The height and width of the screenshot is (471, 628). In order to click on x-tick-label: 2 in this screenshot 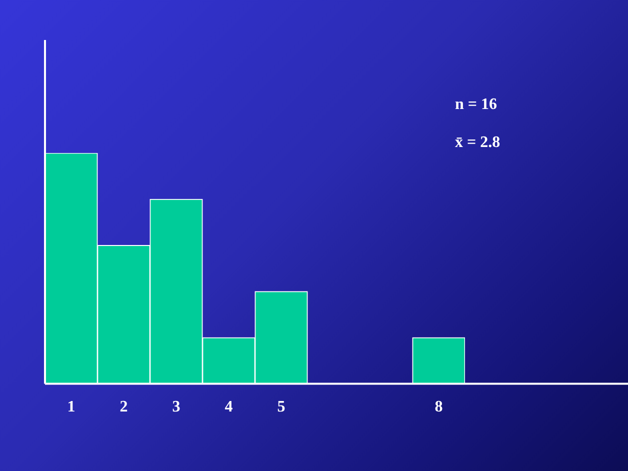, I will do `click(124, 407)`.